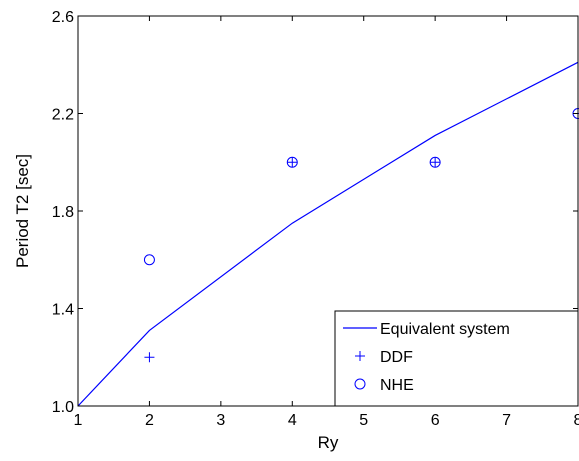 The image size is (579, 461). What do you see at coordinates (435, 420) in the screenshot?
I see `x-tick-label: 6` at bounding box center [435, 420].